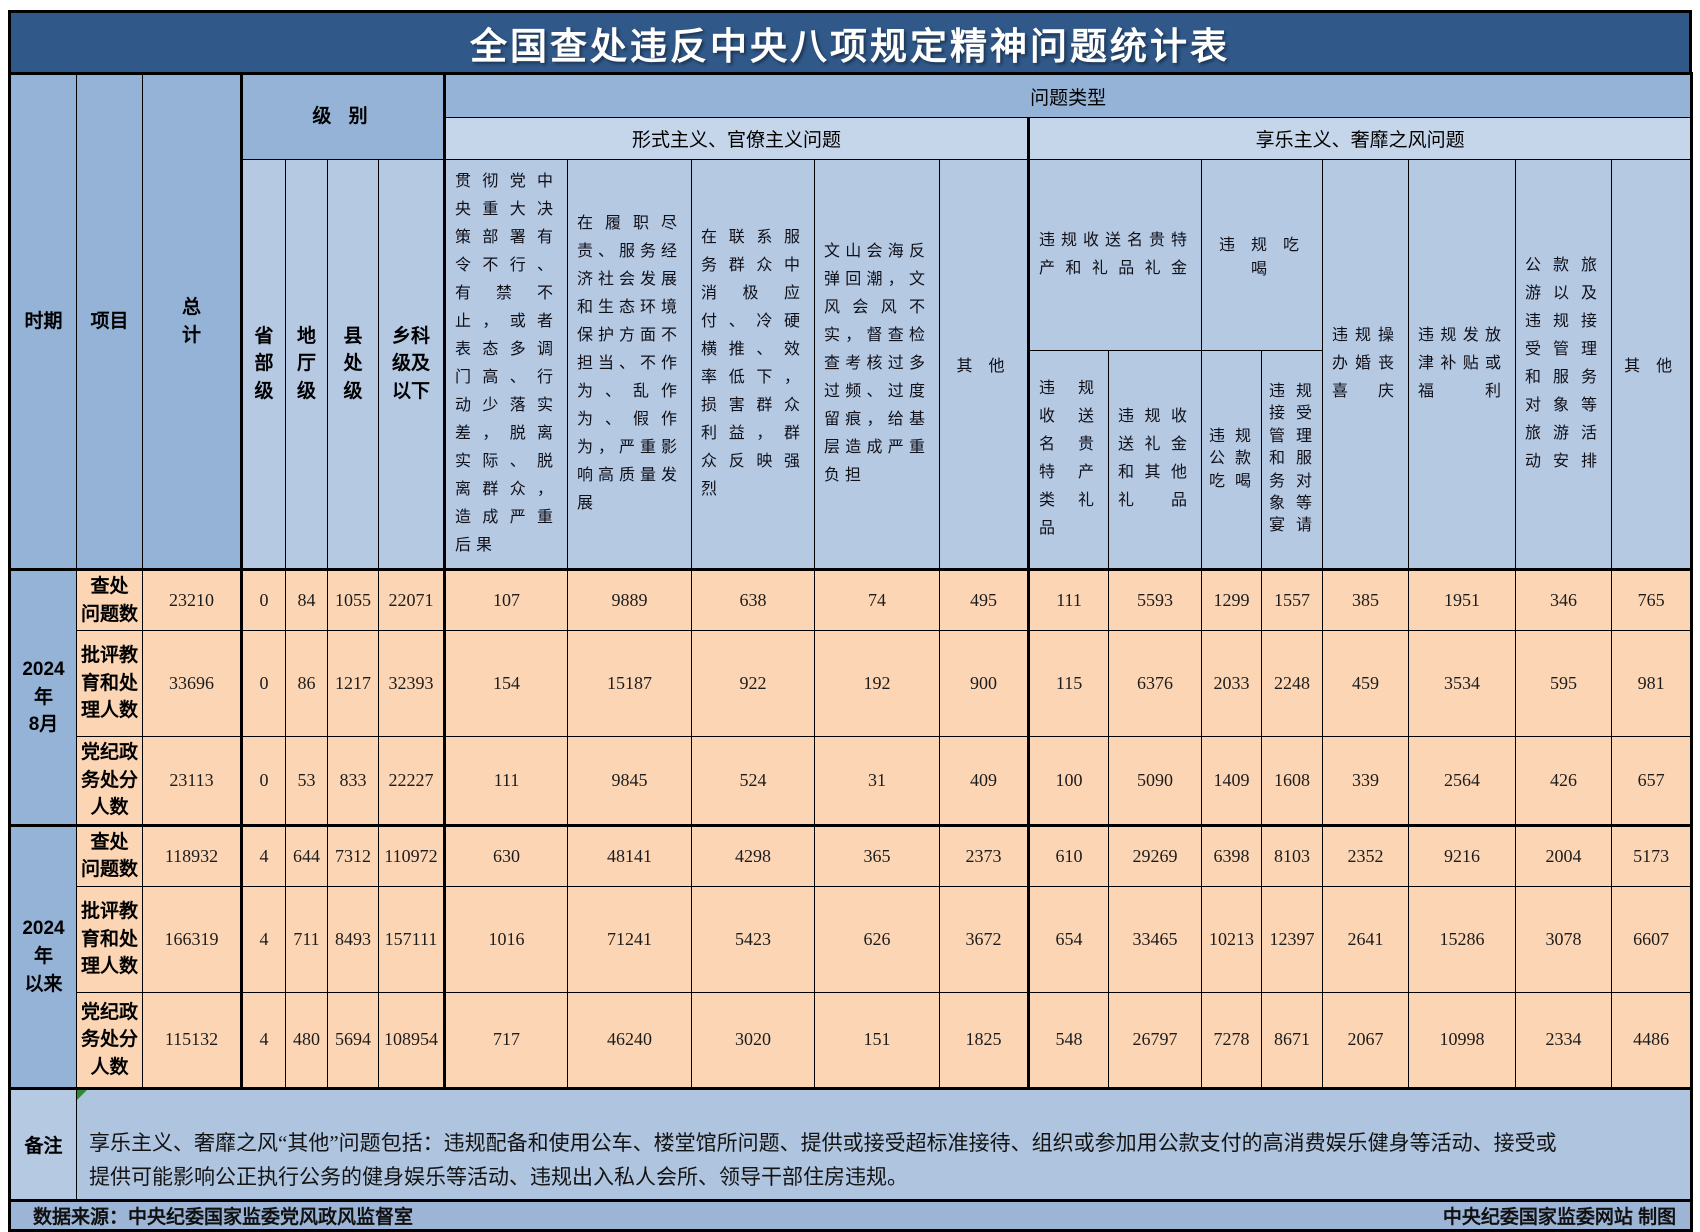 Image resolution: width=1700 pixels, height=1232 pixels. Describe the element at coordinates (1155, 781) in the screenshot. I see `value-cell: 5090` at that location.